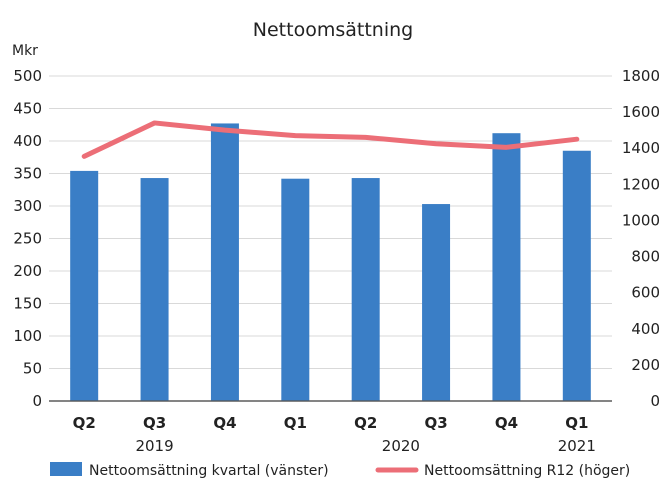 This screenshot has width=665, height=478. Describe the element at coordinates (27, 271) in the screenshot. I see `left-tick-label: 200` at that location.